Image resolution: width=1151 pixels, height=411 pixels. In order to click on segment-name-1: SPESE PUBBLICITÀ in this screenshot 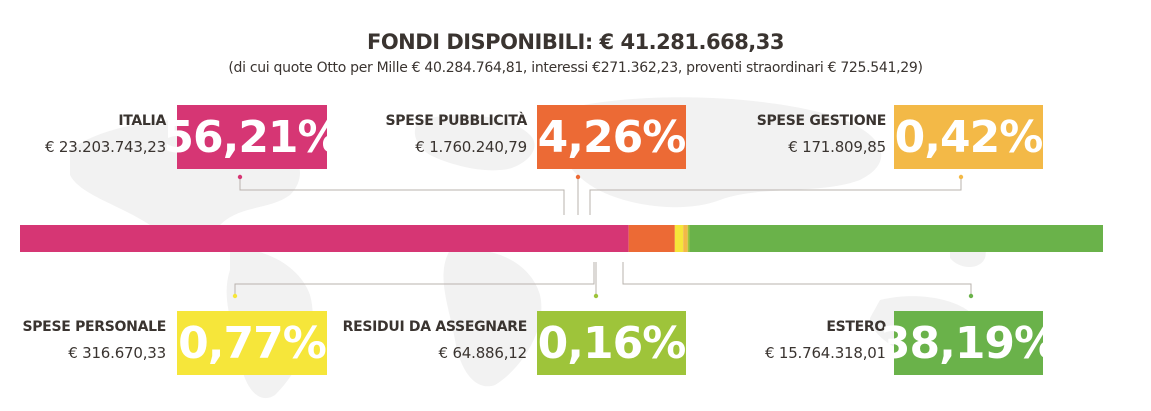, I will do `click(456, 121)`.